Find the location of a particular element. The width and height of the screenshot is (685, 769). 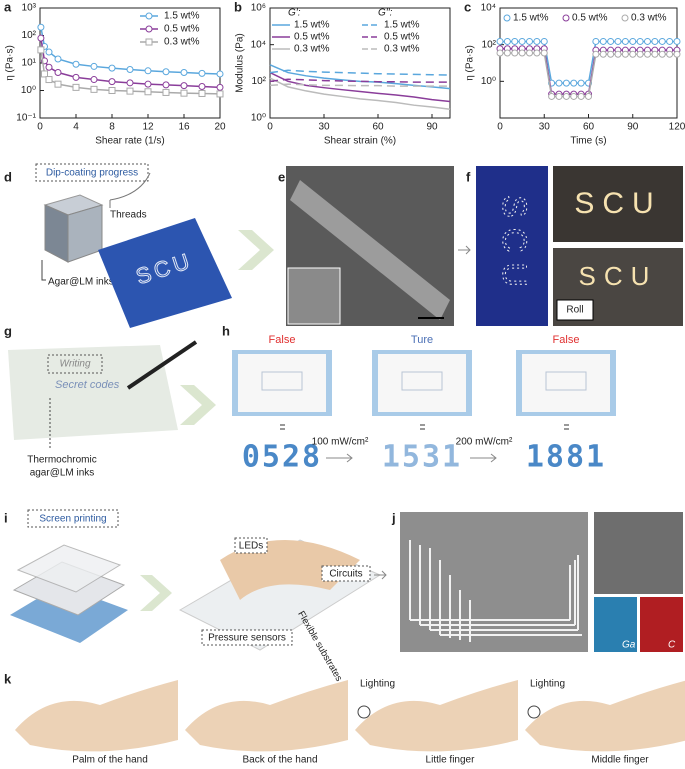

panel-label: a is located at coordinates (8, 7).